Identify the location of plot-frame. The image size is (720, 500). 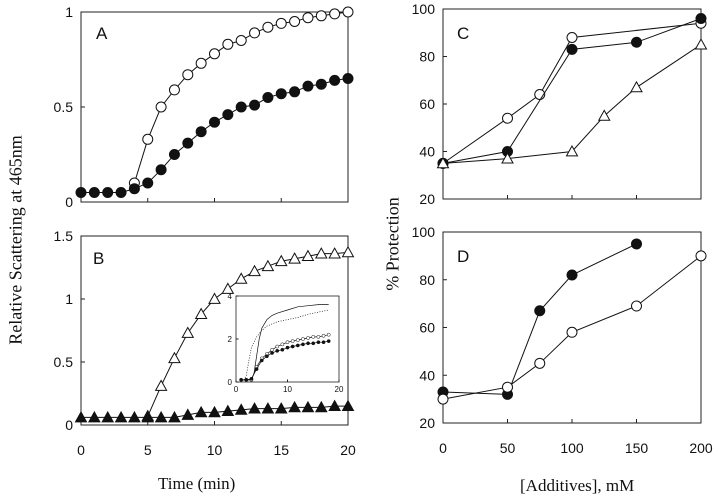
(214, 107).